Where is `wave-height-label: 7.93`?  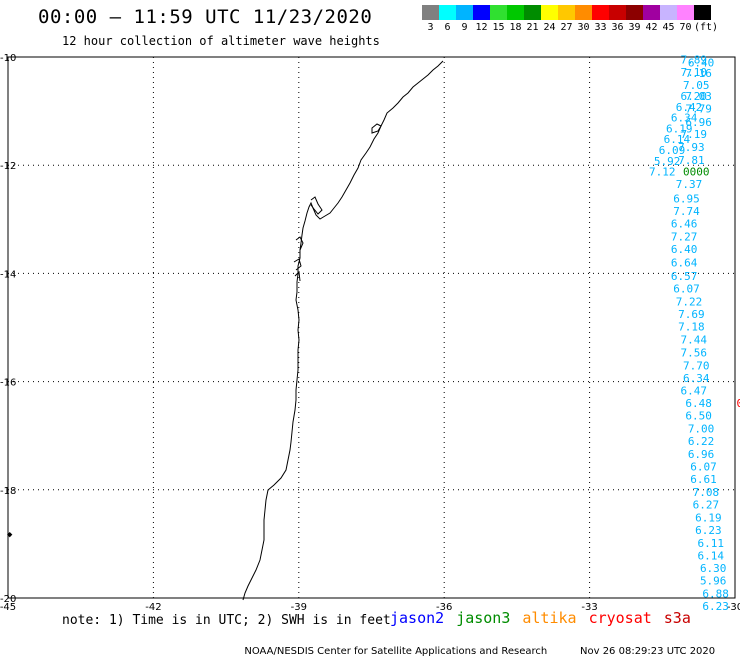 wave-height-label: 7.93 is located at coordinates (691, 147).